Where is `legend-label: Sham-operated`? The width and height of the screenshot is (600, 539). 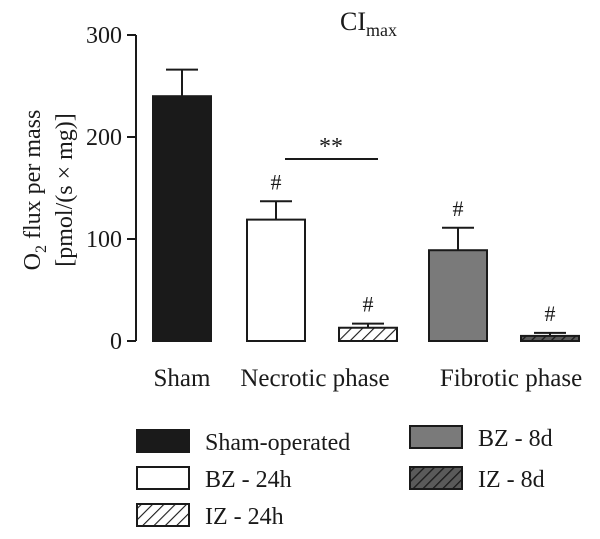
legend-label: Sham-operated is located at coordinates (277, 443).